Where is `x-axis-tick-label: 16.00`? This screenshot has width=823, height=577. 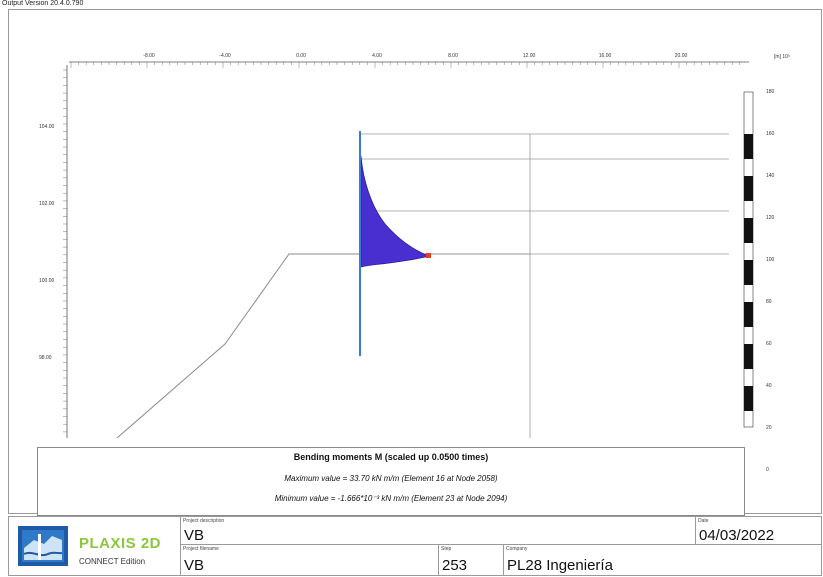
x-axis-tick-label: 16.00 is located at coordinates (605, 56).